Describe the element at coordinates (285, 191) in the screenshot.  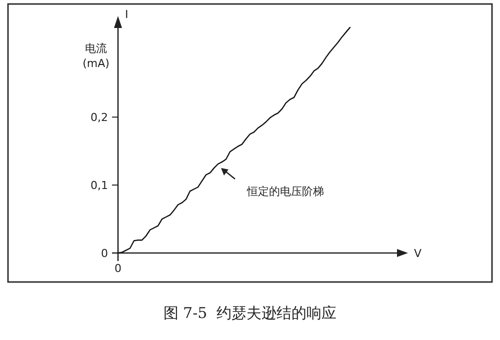
I see `annotation: 恒定的电压阶梯` at that location.